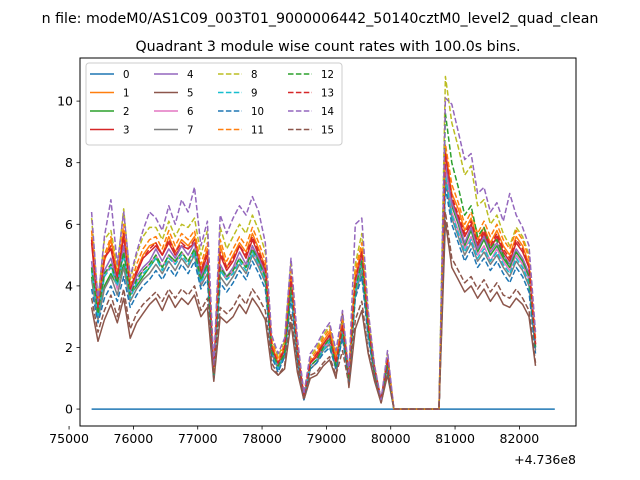  I want to click on legend-label-15: 15, so click(327, 131).